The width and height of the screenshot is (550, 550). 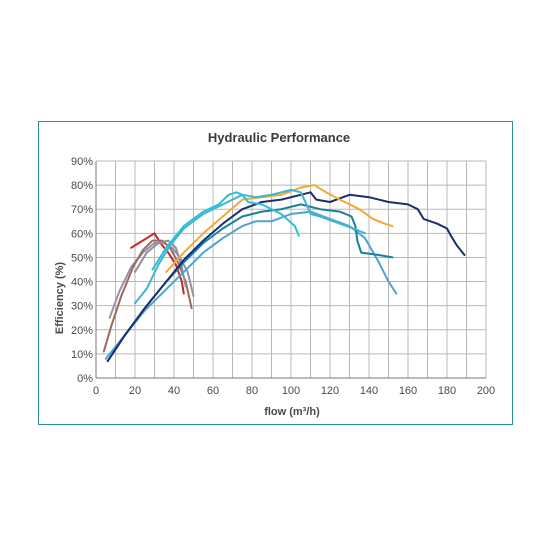 I want to click on y-axis-label: Efficiency (%), so click(x=60, y=298).